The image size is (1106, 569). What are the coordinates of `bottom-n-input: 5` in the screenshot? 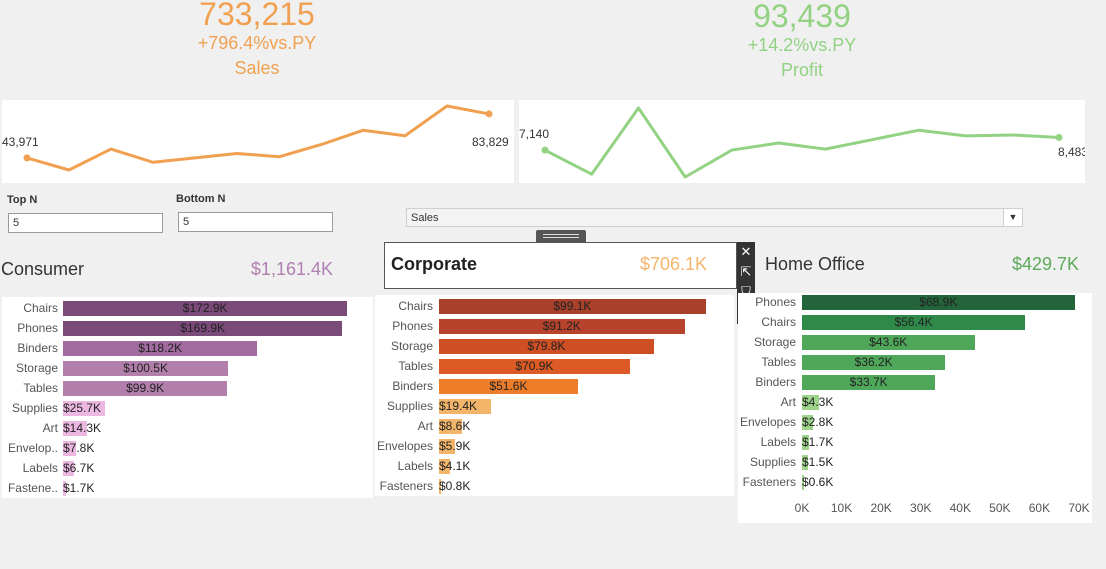 It's located at (255, 222).